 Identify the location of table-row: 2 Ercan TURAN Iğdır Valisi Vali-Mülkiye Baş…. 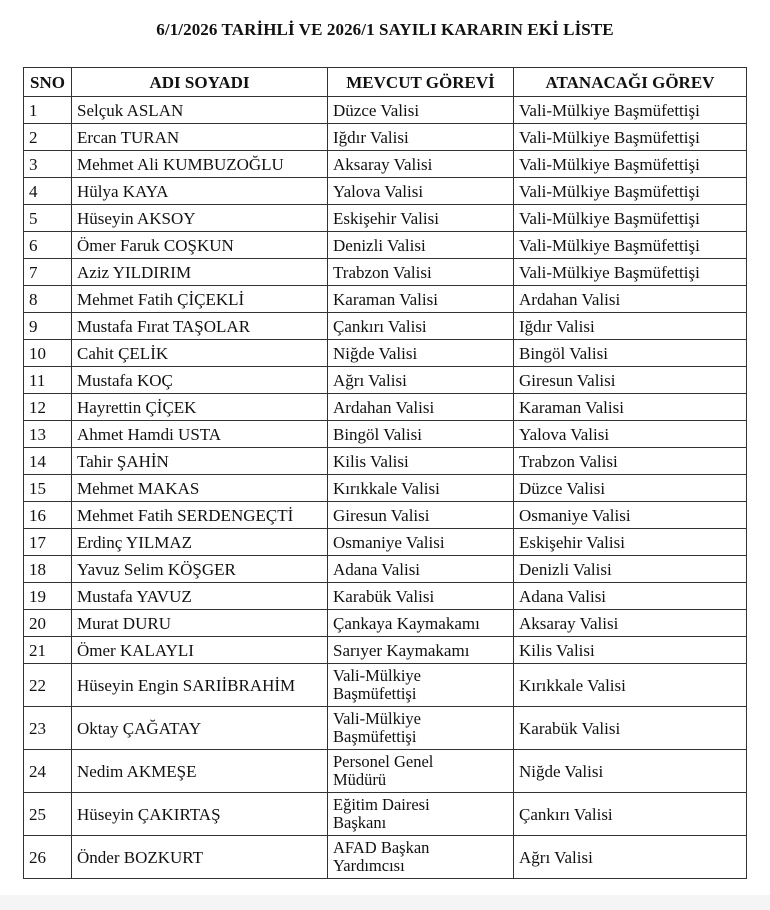
(385, 137).